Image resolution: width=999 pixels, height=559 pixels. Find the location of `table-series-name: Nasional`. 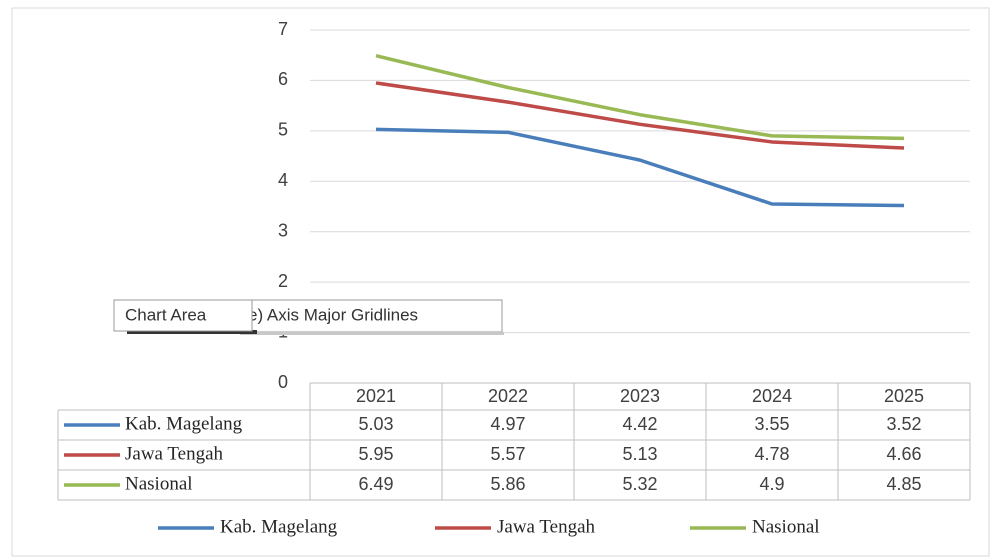

table-series-name: Nasional is located at coordinates (159, 483).